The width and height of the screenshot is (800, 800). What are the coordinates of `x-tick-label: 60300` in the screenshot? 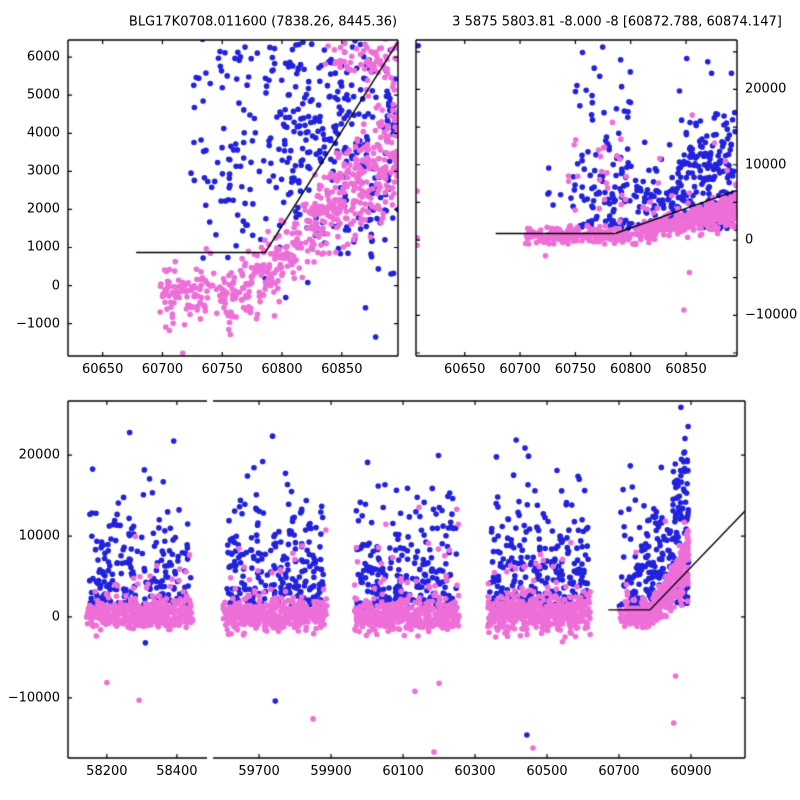 It's located at (475, 771).